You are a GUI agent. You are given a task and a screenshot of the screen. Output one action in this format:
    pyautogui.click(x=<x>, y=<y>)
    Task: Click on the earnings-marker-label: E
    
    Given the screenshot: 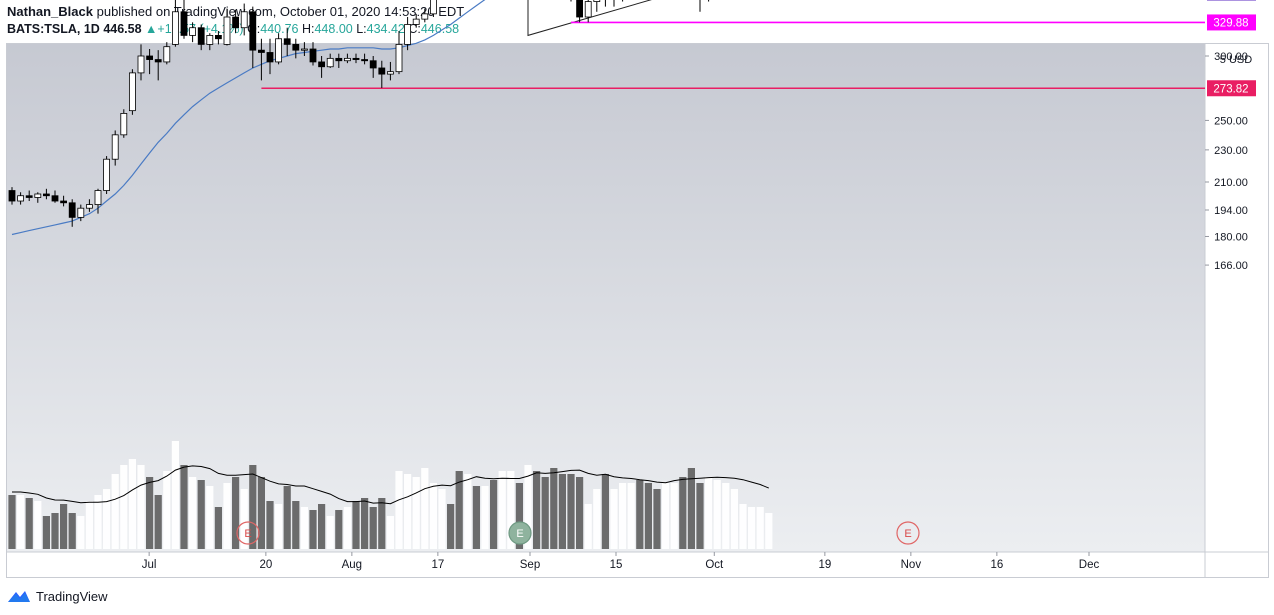 What is the action you would take?
    pyautogui.click(x=519, y=534)
    